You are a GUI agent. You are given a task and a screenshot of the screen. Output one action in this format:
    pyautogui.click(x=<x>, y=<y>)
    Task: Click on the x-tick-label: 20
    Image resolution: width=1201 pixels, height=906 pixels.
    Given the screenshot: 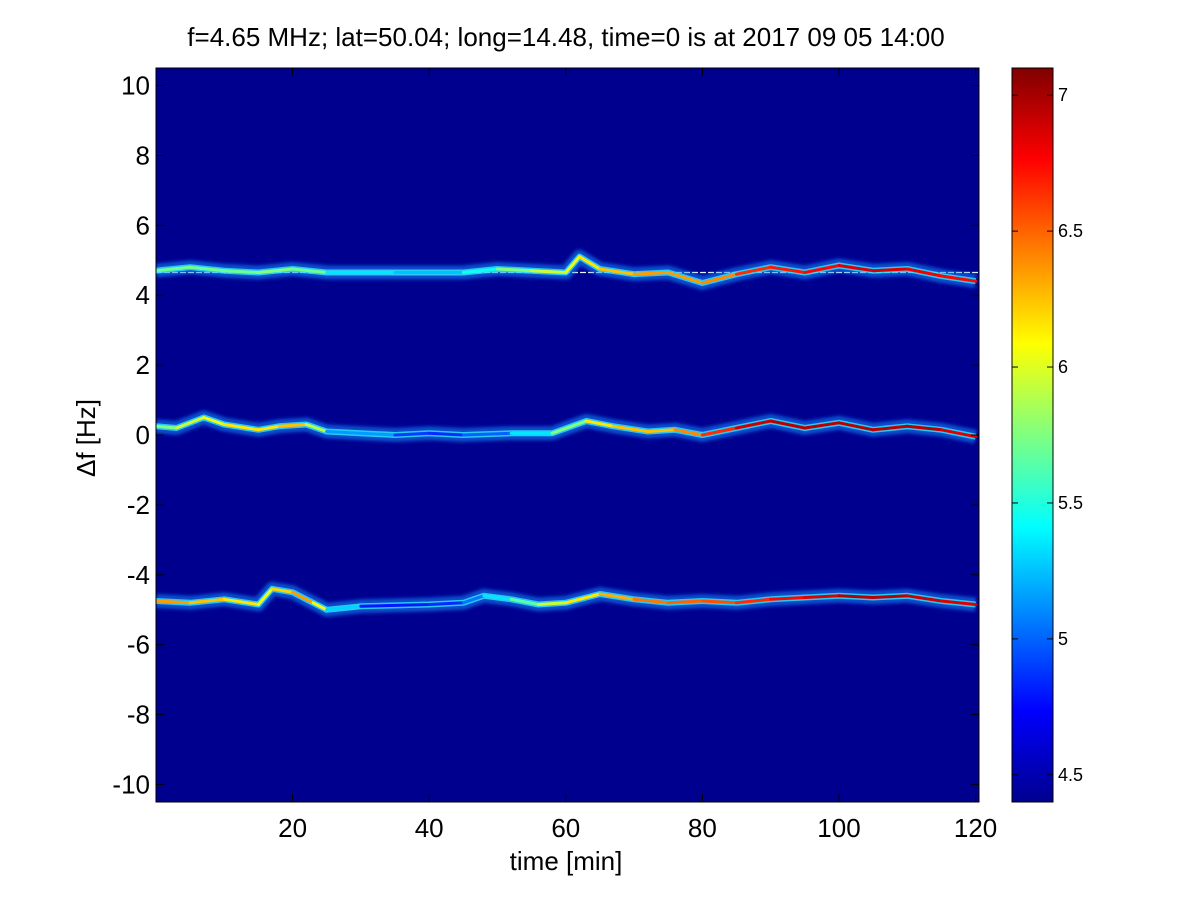 What is the action you would take?
    pyautogui.click(x=292, y=828)
    